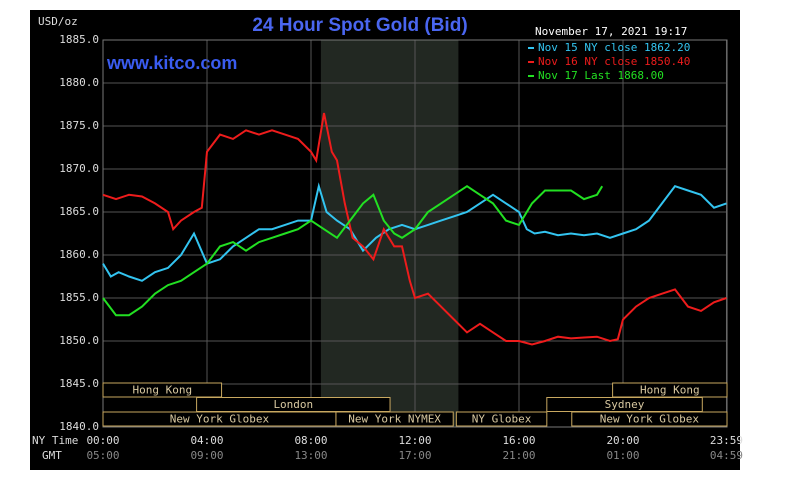  Describe the element at coordinates (389, 233) in the screenshot. I see `shaded-region` at that location.